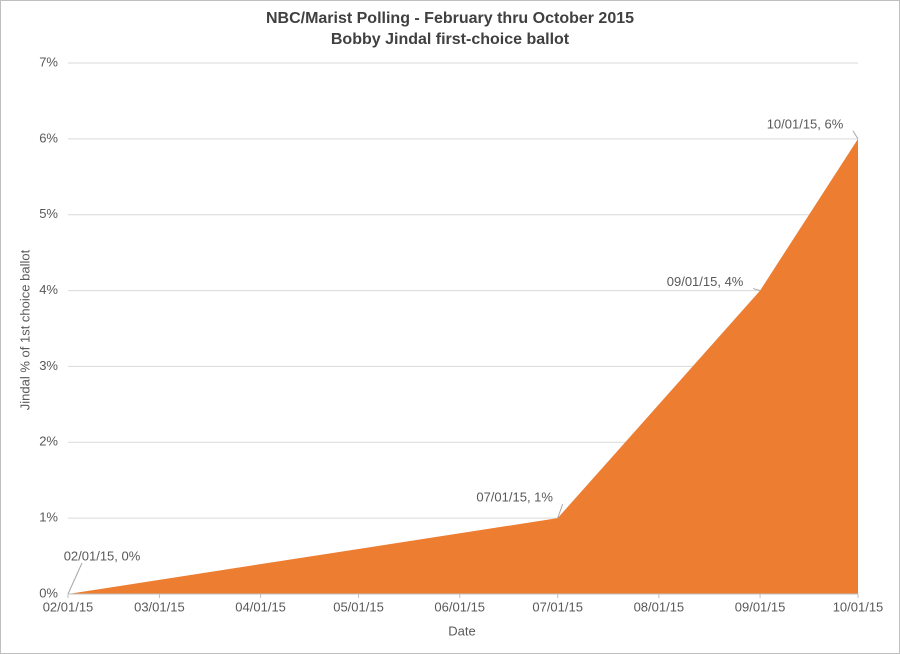  Describe the element at coordinates (450, 39) in the screenshot. I see `chart-subtitle: Bobby Jindal first-choice ballot` at that location.